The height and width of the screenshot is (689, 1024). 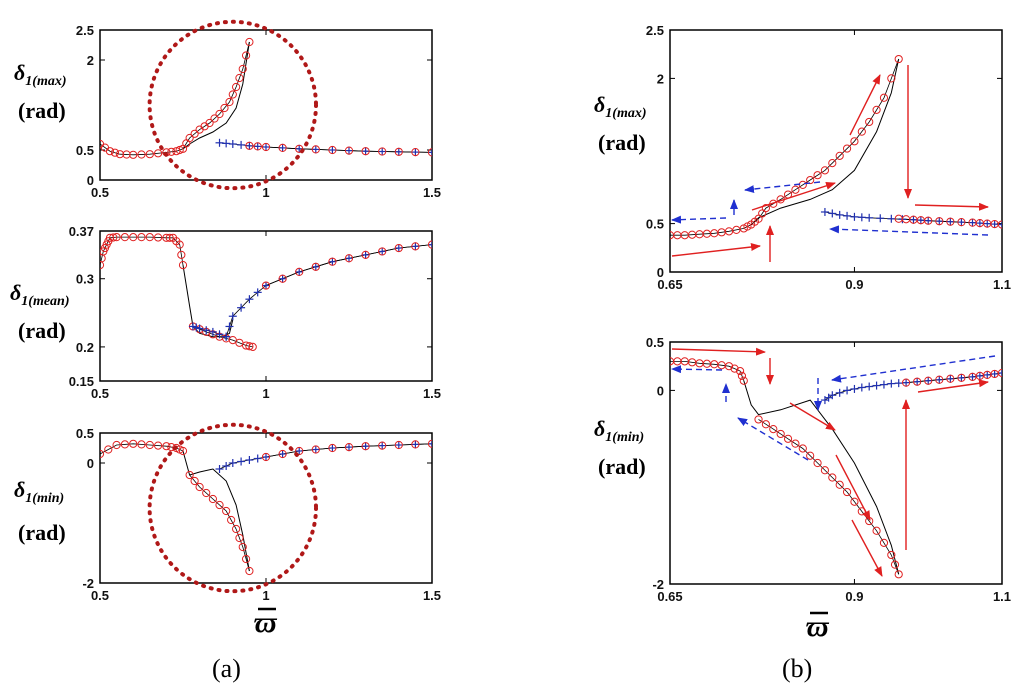 What do you see at coordinates (85, 30) in the screenshot?
I see `y-tick-label: 2.5` at bounding box center [85, 30].